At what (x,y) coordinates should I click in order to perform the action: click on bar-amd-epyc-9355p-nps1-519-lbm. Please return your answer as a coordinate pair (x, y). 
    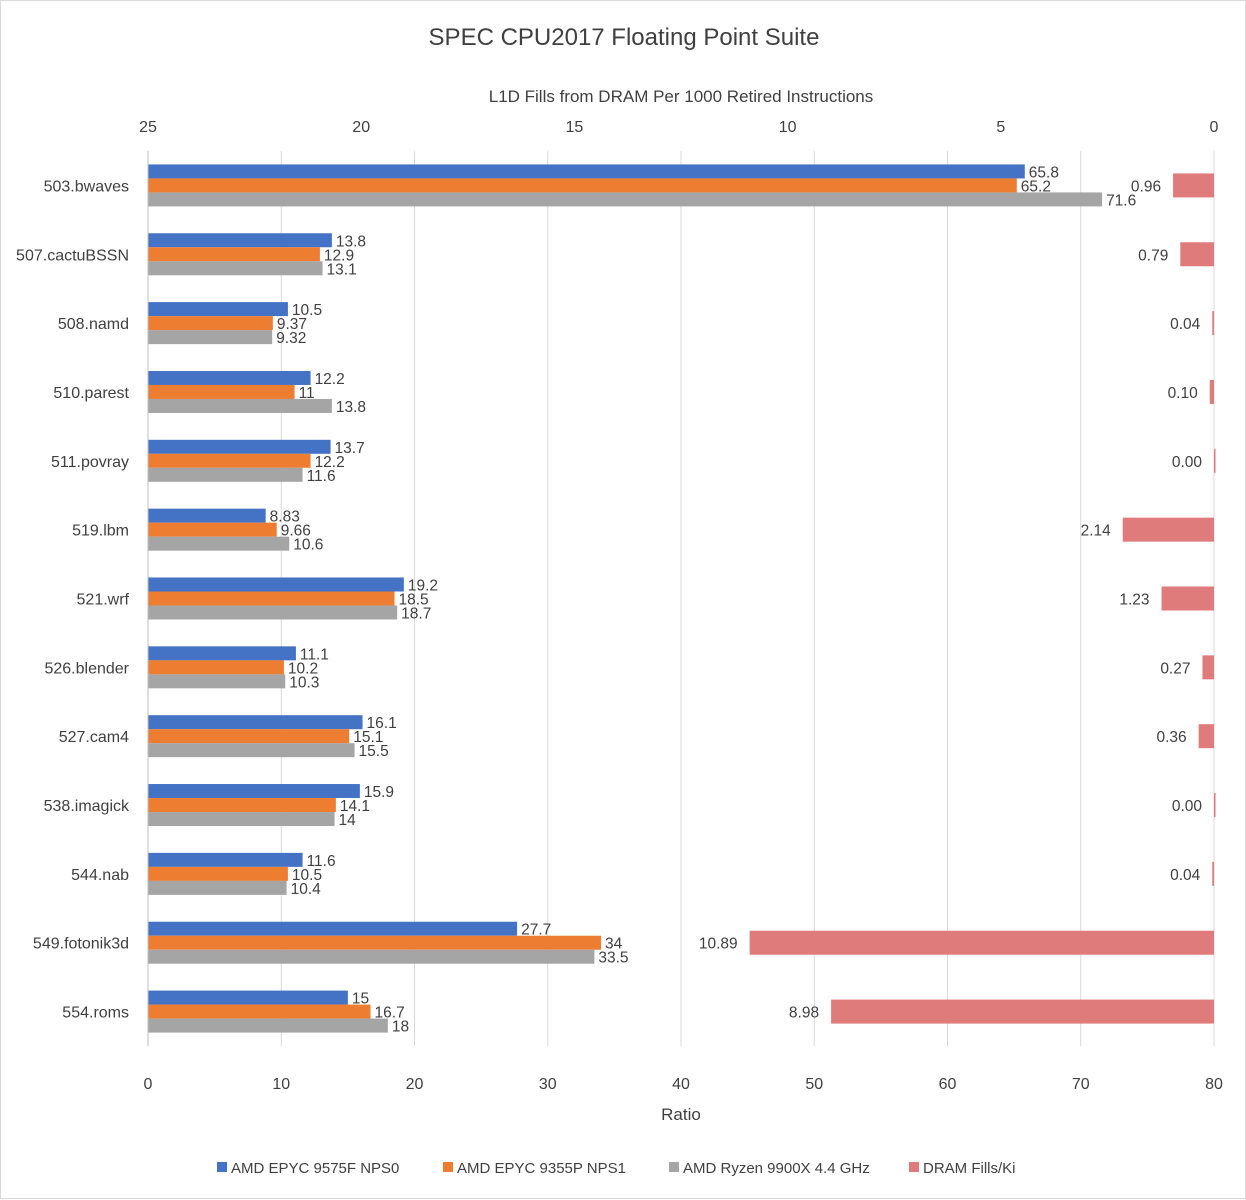
    Looking at the image, I should click on (212, 529).